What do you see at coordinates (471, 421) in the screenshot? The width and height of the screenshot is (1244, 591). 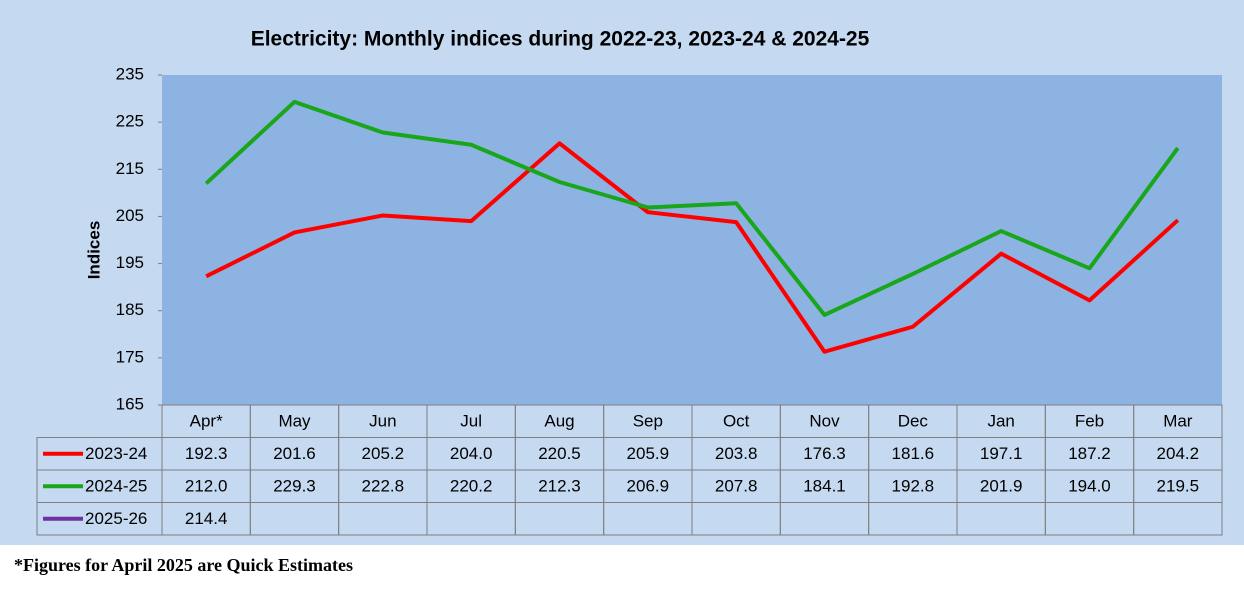 I see `x-tick-label: Jul` at bounding box center [471, 421].